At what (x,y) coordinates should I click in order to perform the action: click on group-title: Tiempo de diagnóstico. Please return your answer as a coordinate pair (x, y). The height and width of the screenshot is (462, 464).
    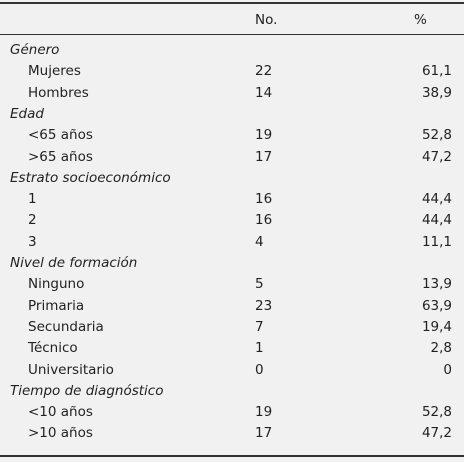
    Looking at the image, I should click on (87, 390).